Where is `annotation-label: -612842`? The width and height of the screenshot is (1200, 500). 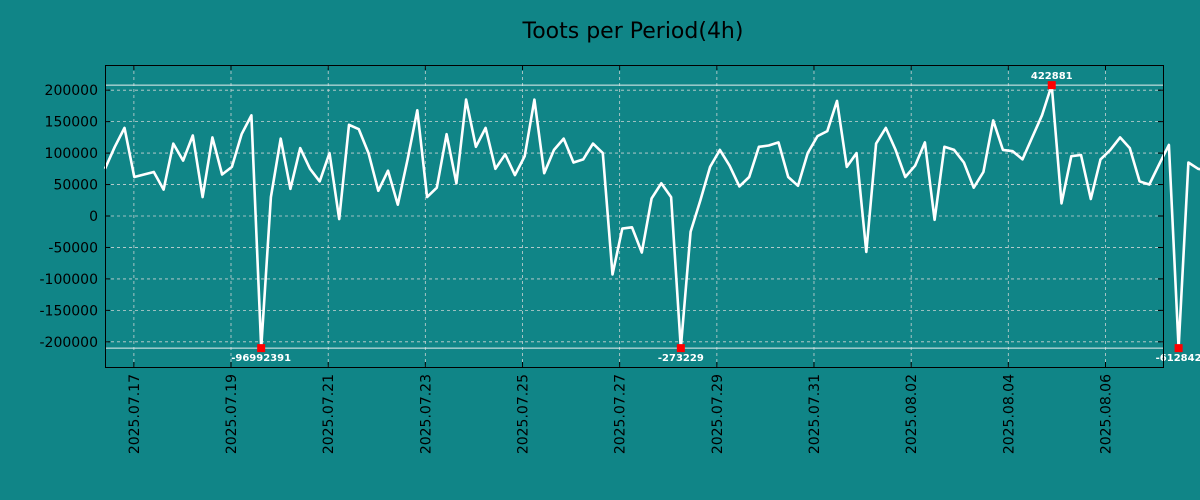 annotation-label: -612842 is located at coordinates (1178, 358).